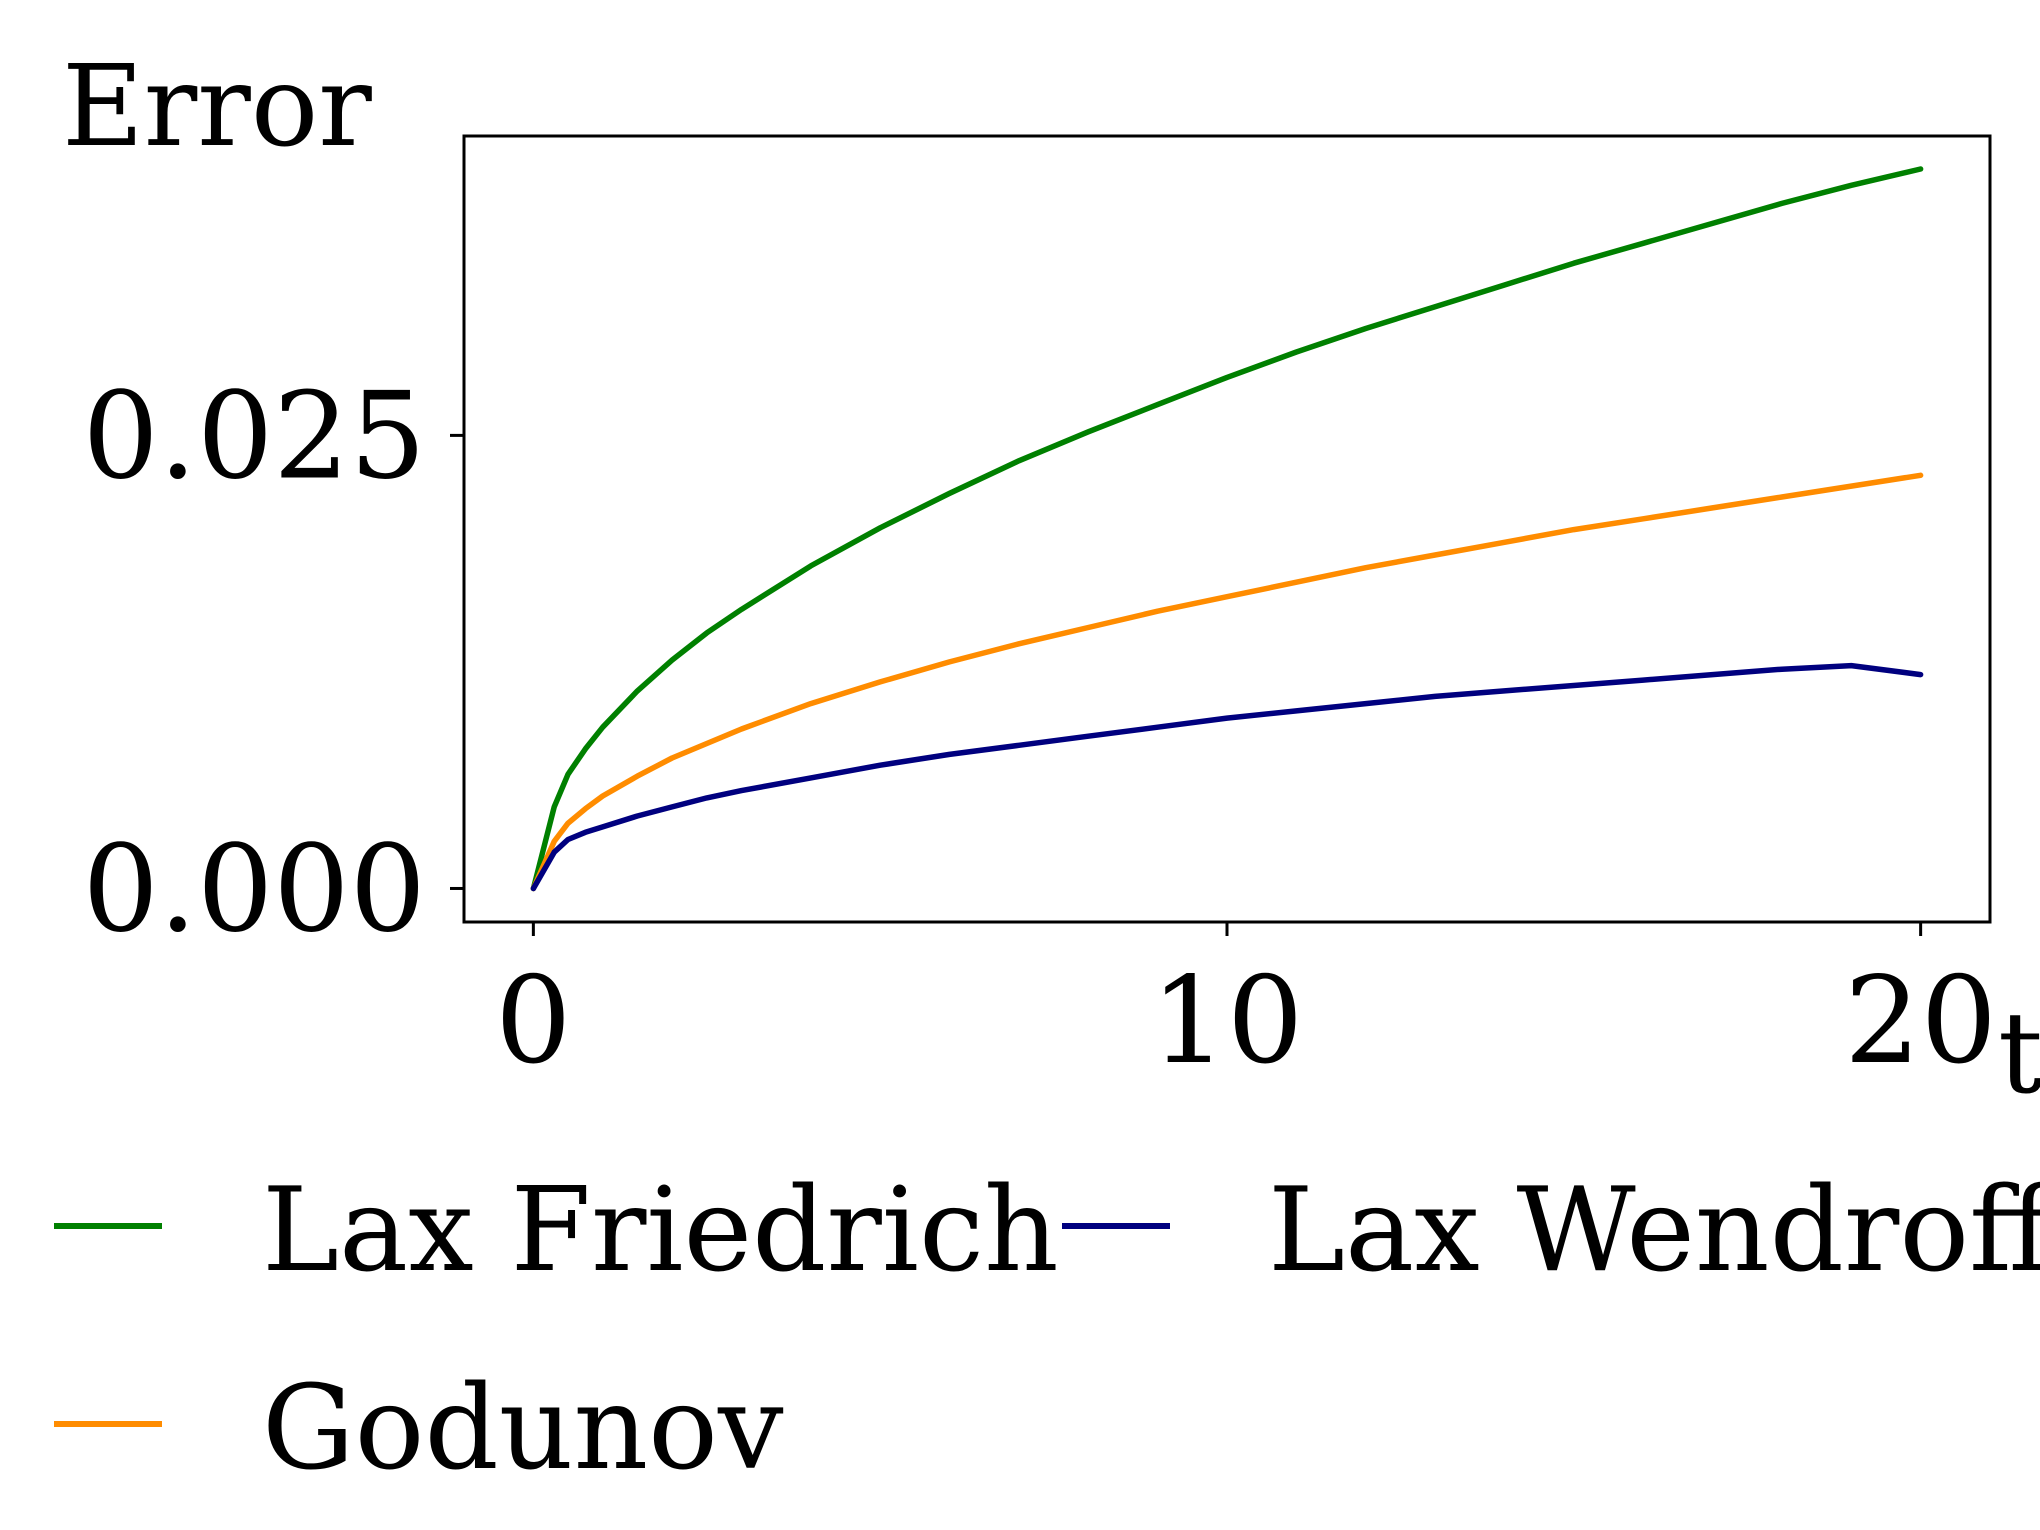 Image resolution: width=2040 pixels, height=1530 pixels. I want to click on legend-label-3: Lax Wendroff, so click(1654, 1230).